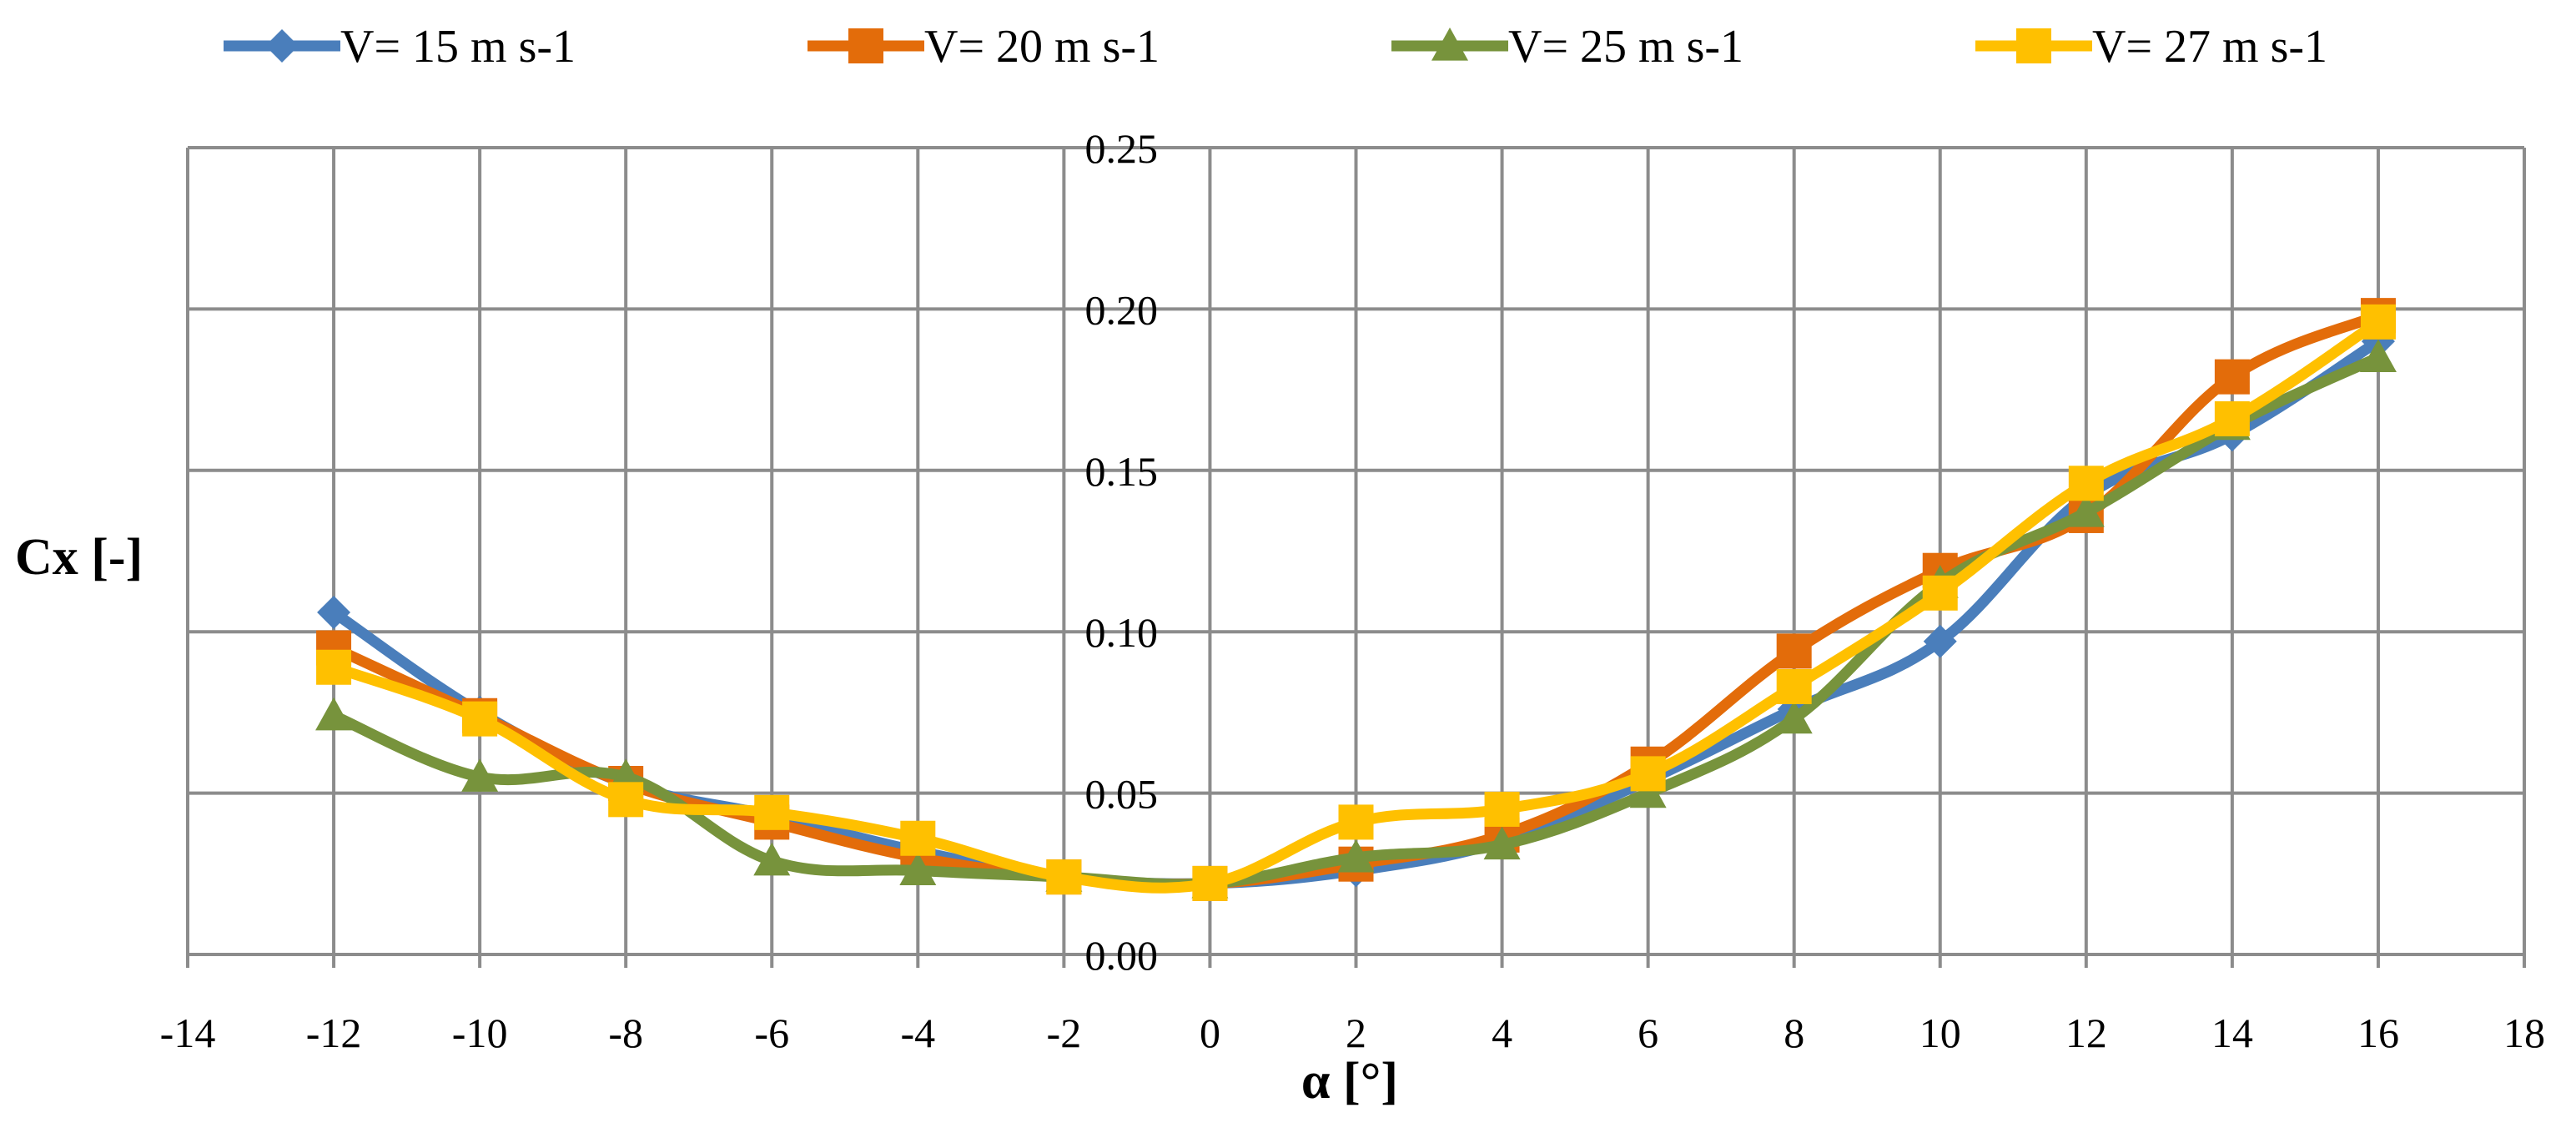 The height and width of the screenshot is (1123, 2576). Describe the element at coordinates (1122, 956) in the screenshot. I see `y-tick-label-0: 0.00` at that location.